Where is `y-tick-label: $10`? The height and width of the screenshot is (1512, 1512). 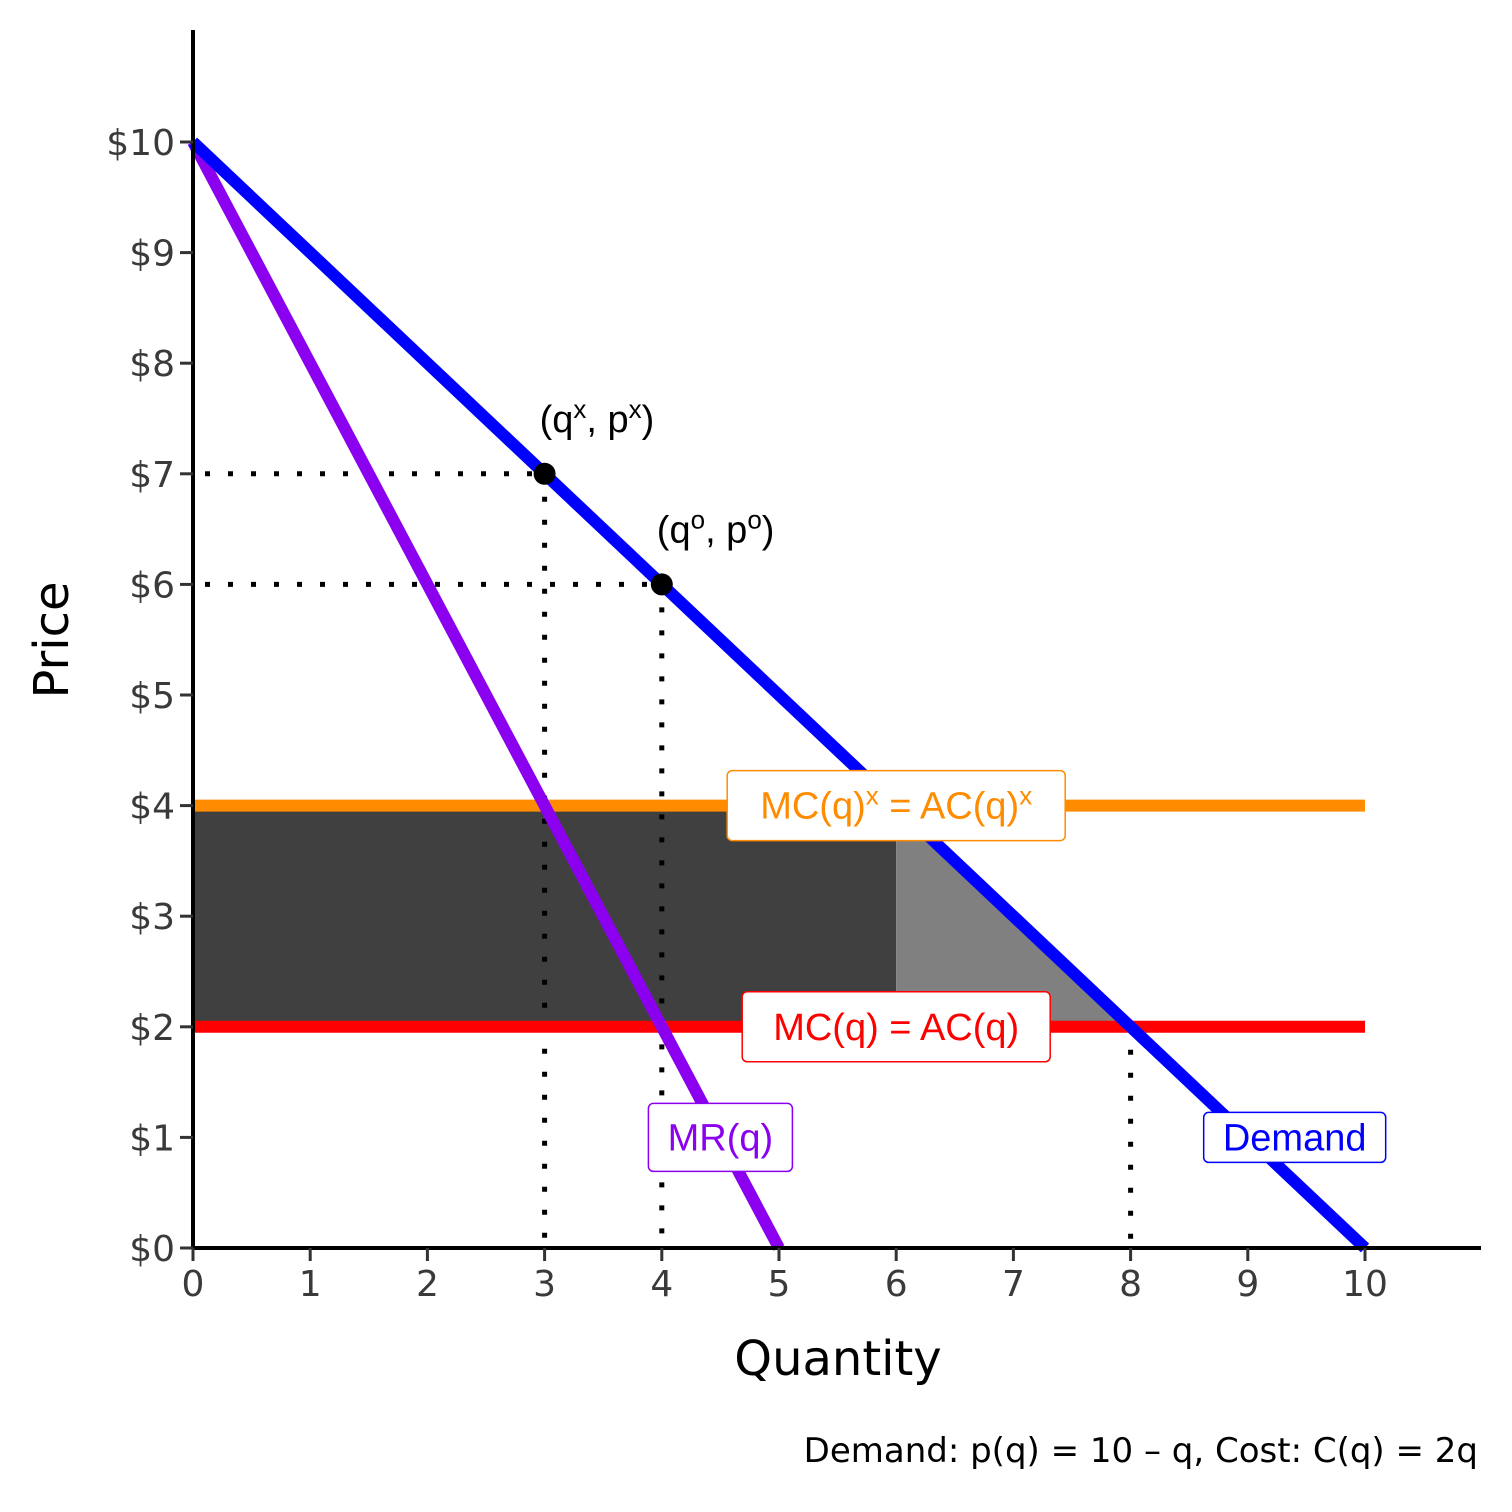 y-tick-label: $10 is located at coordinates (140, 143).